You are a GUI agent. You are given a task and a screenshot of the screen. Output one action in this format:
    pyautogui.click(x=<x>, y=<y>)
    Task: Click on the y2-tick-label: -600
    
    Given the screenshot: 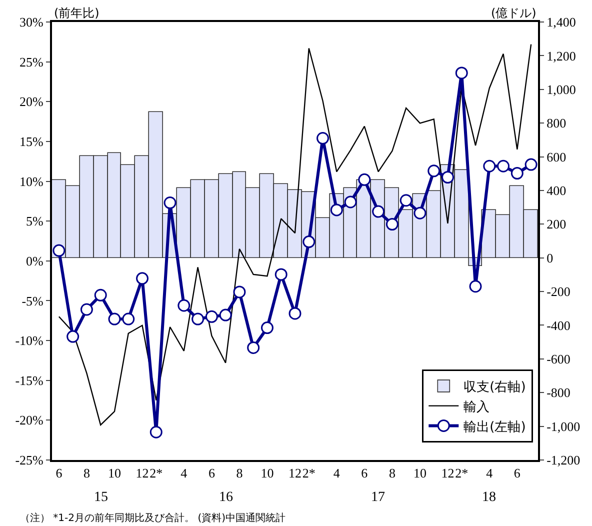 What is the action you would take?
    pyautogui.click(x=558, y=358)
    